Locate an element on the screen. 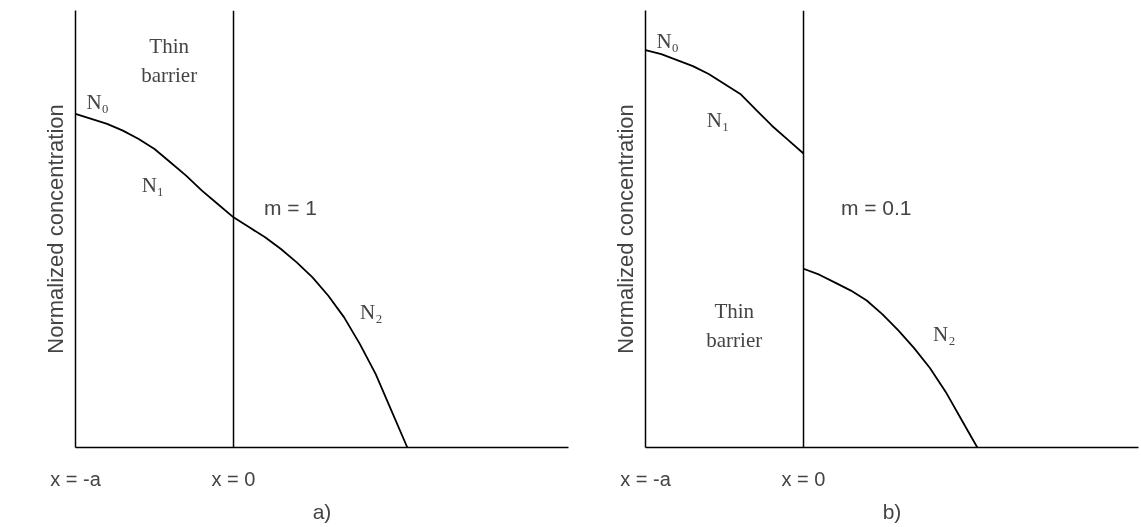  text: a) is located at coordinates (322, 511).